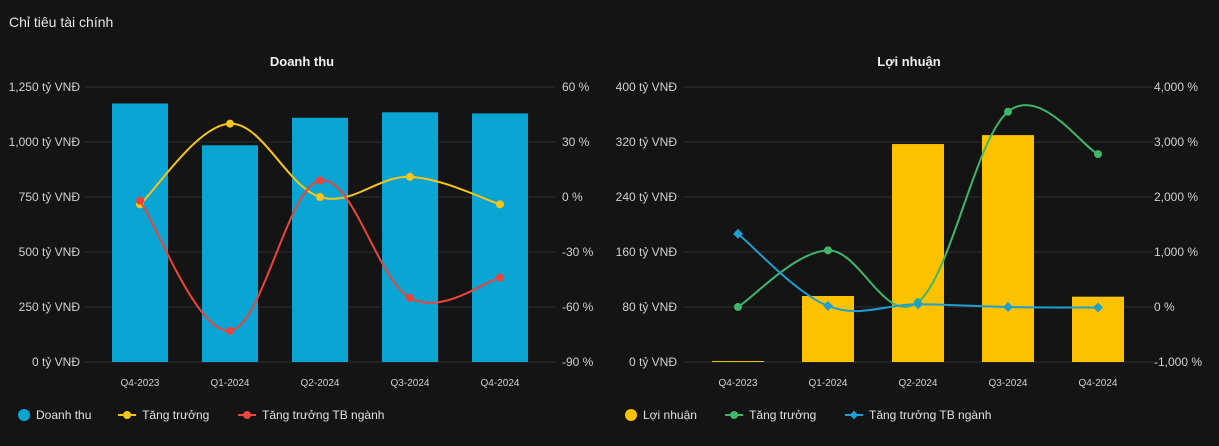 This screenshot has height=446, width=1219. What do you see at coordinates (578, 307) in the screenshot?
I see `revenue-right-tick-label: -60 %` at bounding box center [578, 307].